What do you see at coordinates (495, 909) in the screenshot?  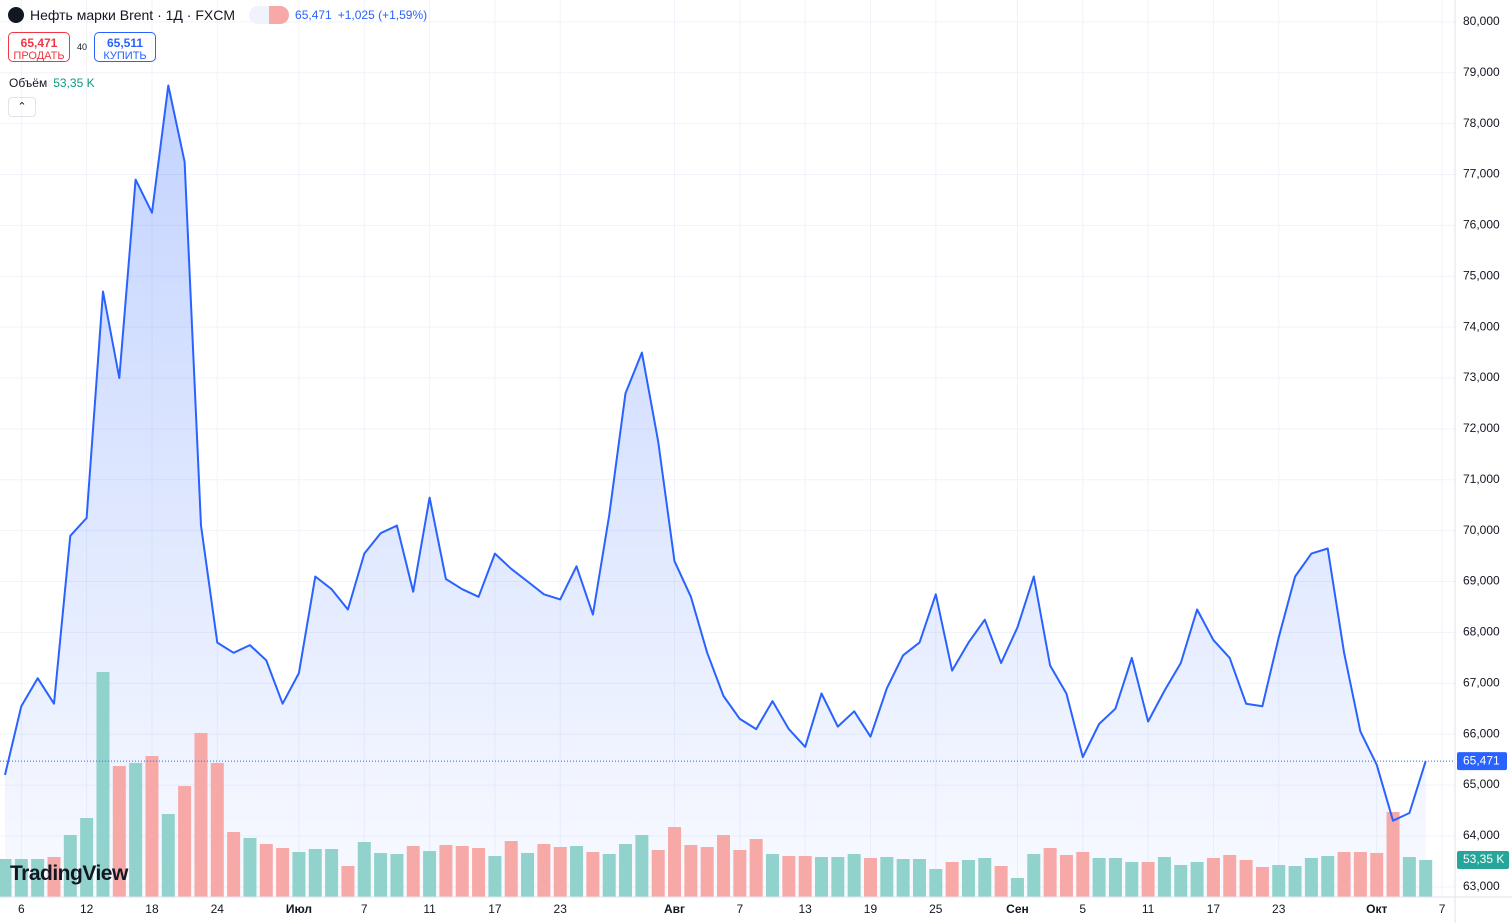 I see `x-tick-label: 17` at bounding box center [495, 909].